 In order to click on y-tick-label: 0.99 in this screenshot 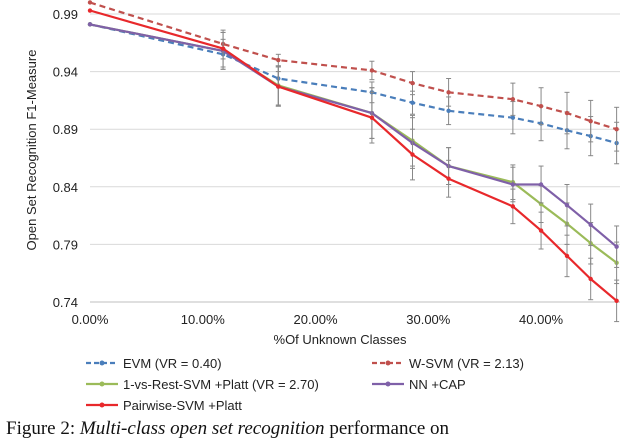, I will do `click(65, 14)`.